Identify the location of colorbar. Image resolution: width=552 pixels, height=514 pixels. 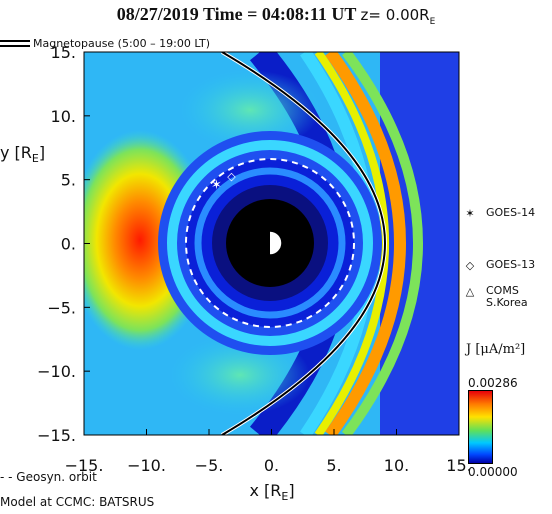
(480, 427).